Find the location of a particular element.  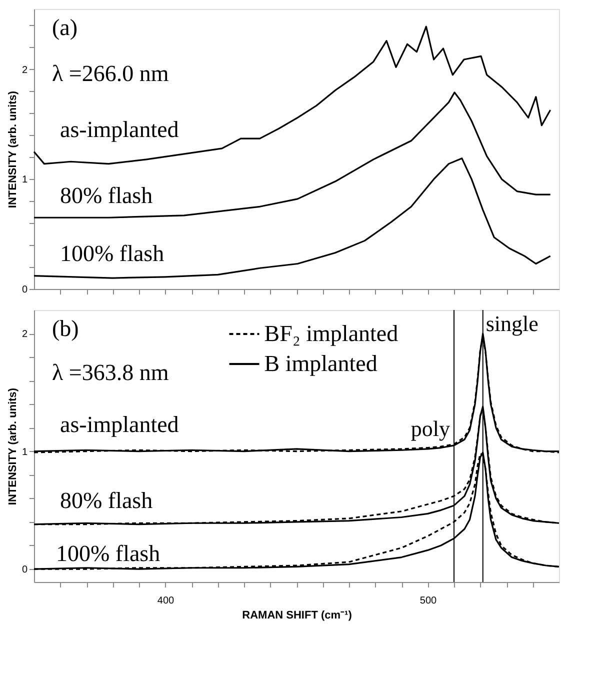

annotation: λ =363.8 nm is located at coordinates (110, 372).